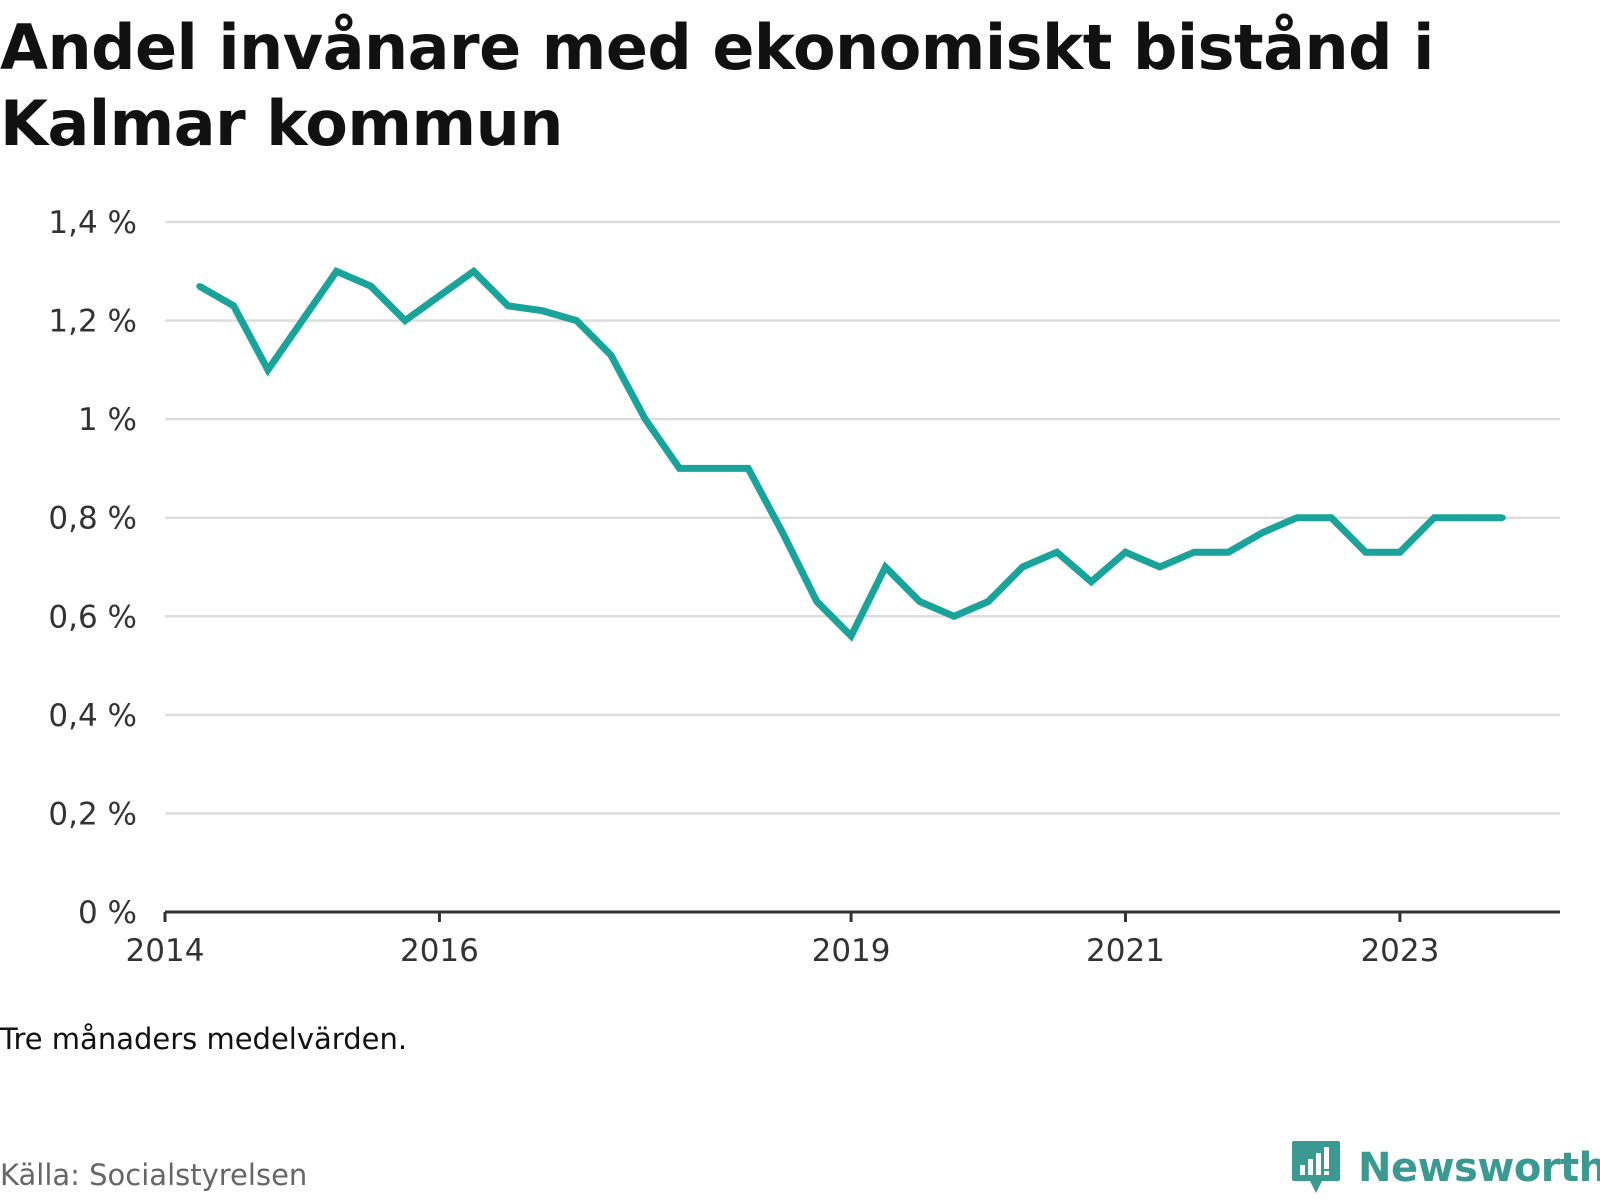 The width and height of the screenshot is (1600, 1200). Describe the element at coordinates (107, 913) in the screenshot. I see `y-tick-label: 0 %` at that location.